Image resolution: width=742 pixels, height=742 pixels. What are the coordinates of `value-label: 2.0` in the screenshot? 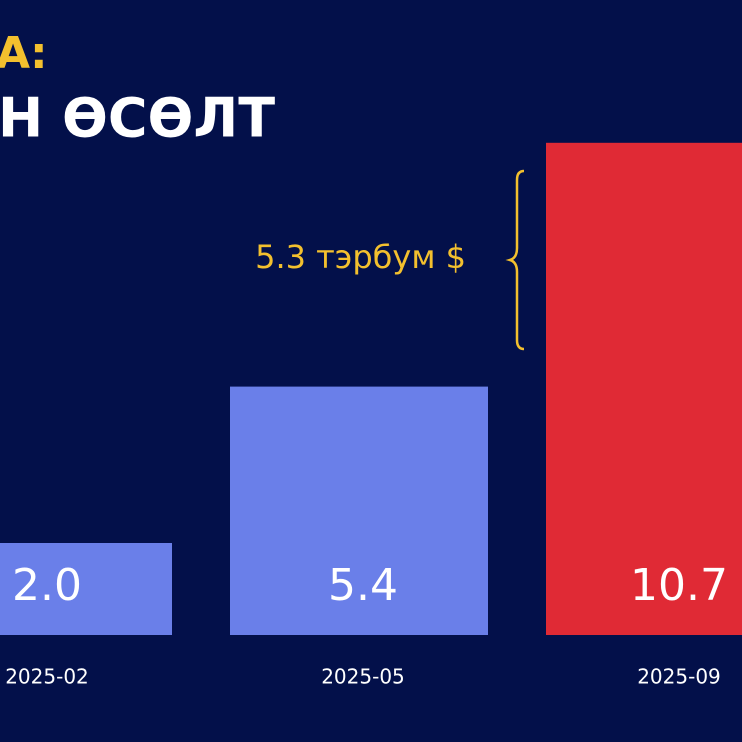 It's located at (47, 585).